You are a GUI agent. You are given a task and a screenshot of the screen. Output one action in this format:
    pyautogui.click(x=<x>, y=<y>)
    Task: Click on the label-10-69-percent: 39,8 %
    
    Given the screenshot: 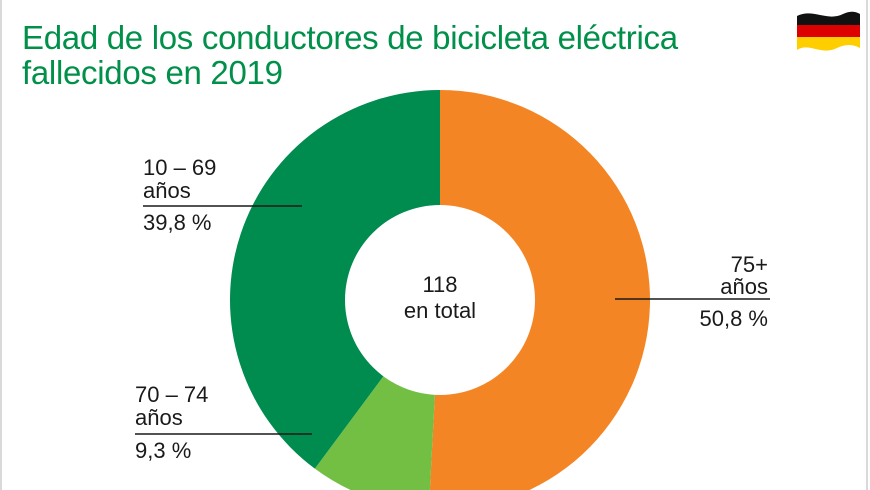 What is the action you would take?
    pyautogui.click(x=177, y=222)
    